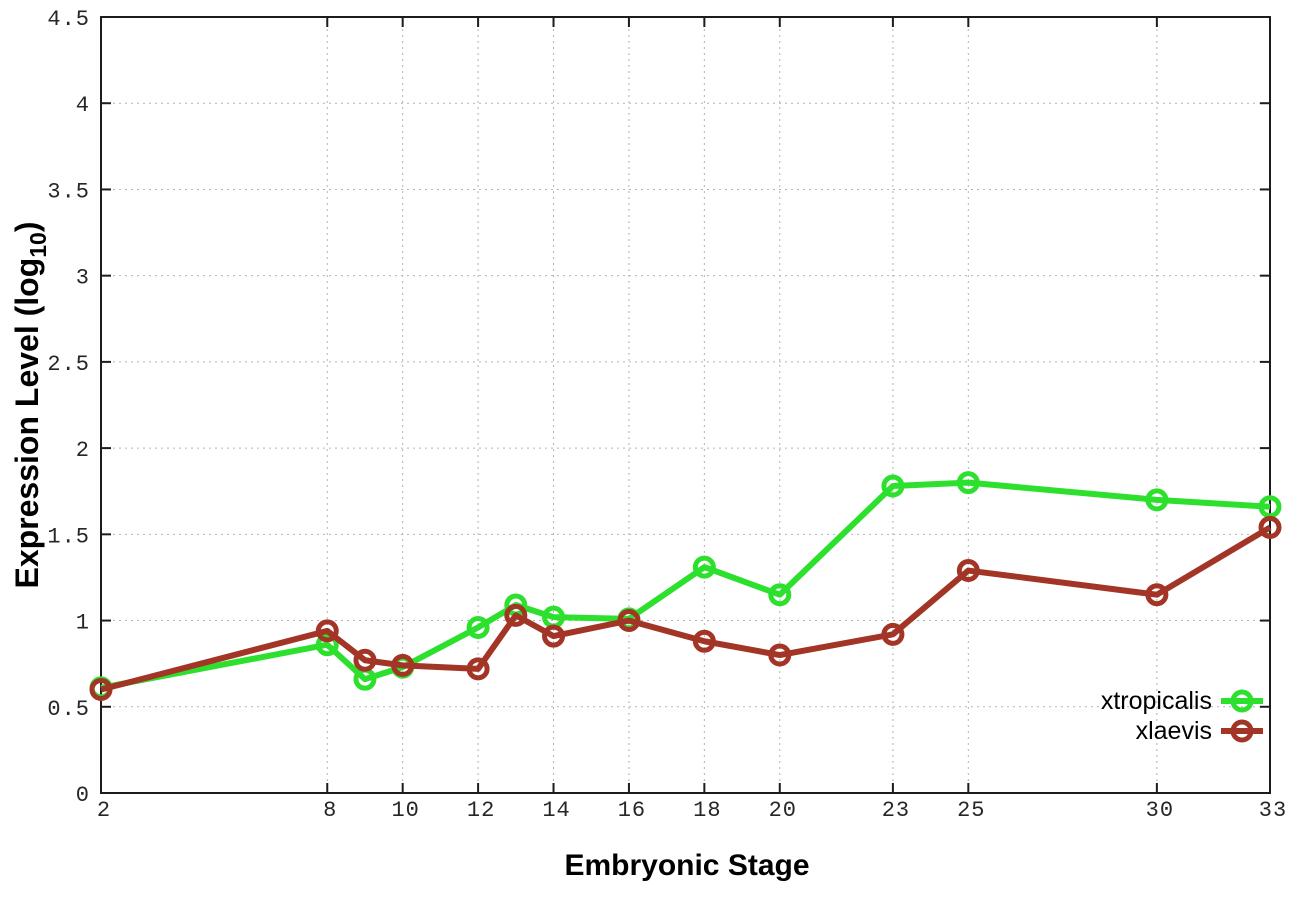  I want to click on y-tick-label: 4.5, so click(68, 19).